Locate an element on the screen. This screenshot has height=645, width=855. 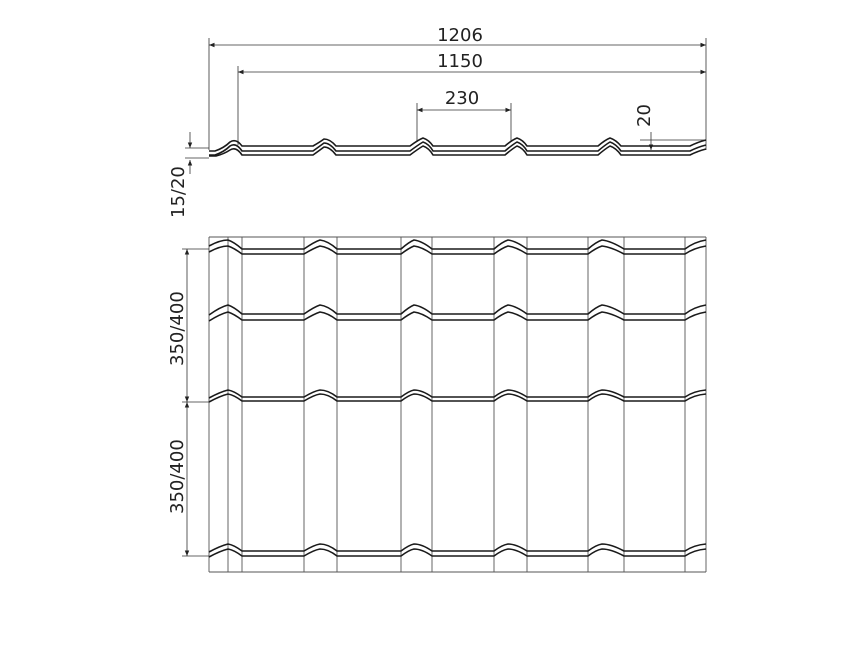
effective-width-label: 1150 is located at coordinates (460, 61).